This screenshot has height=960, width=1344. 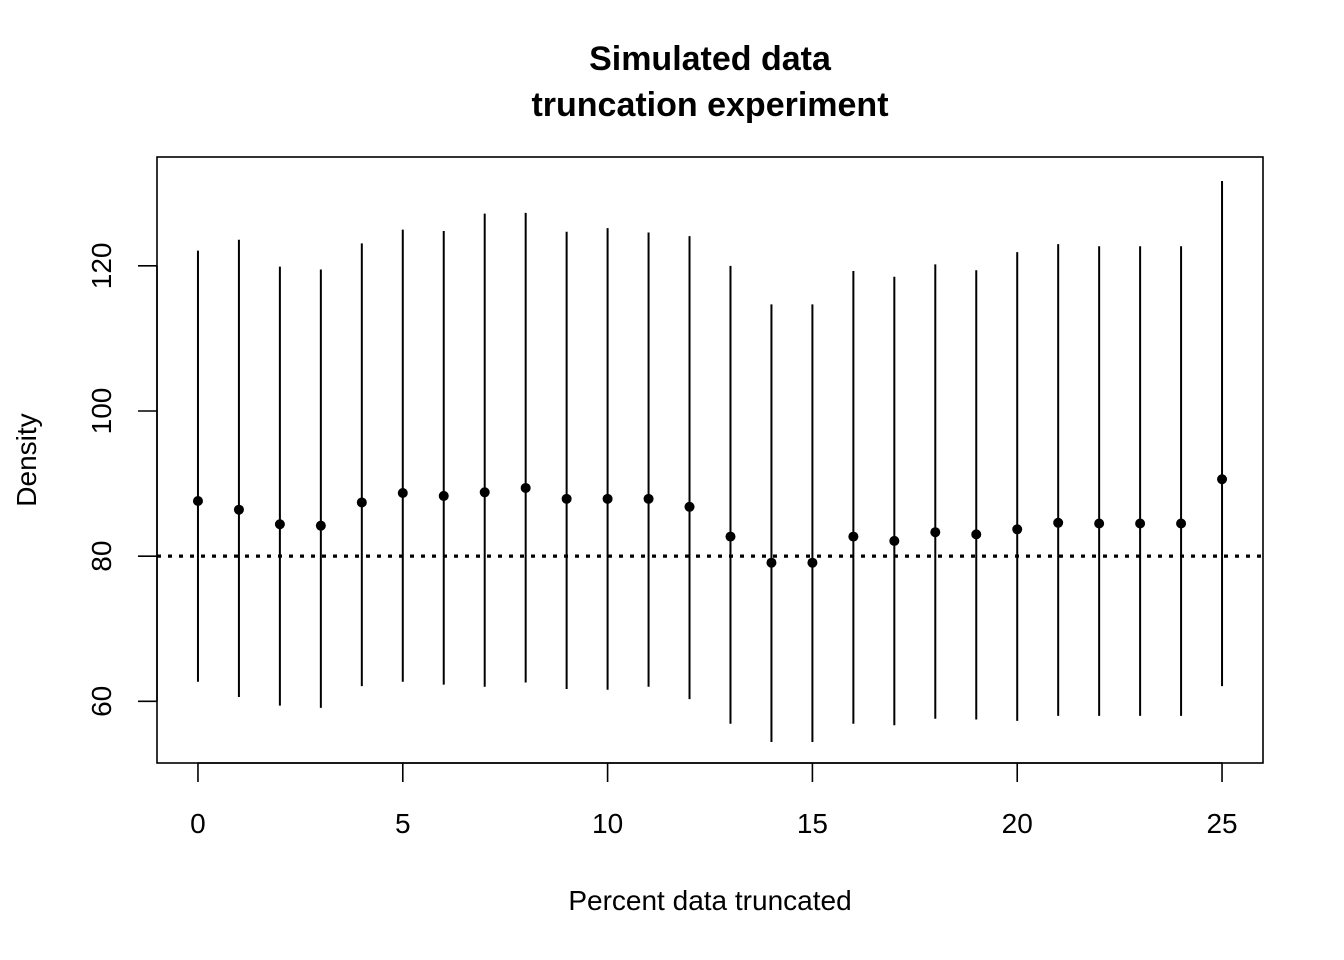 What do you see at coordinates (26, 459) in the screenshot?
I see `y-axis-label: Density` at bounding box center [26, 459].